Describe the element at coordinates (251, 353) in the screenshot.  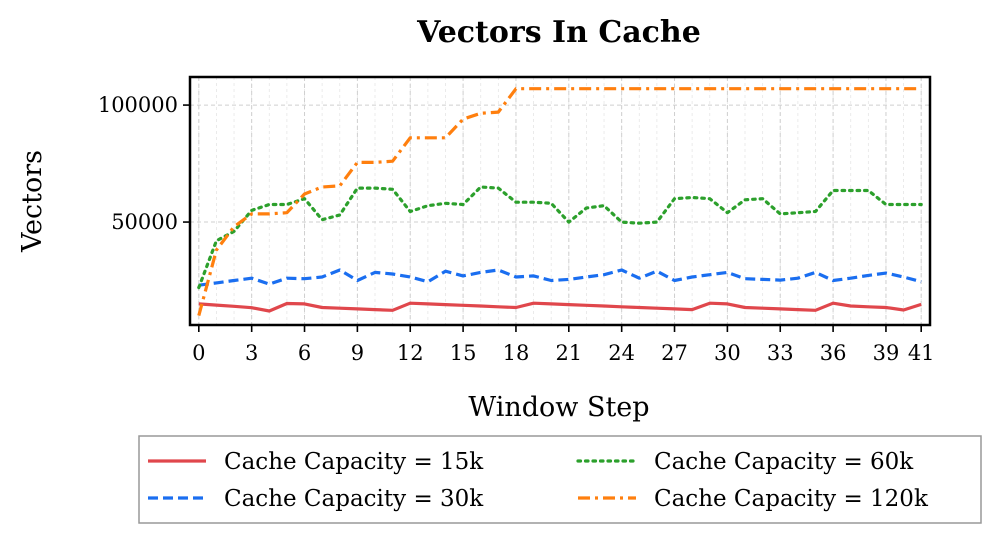
I see `x-tick-label: 3` at that location.